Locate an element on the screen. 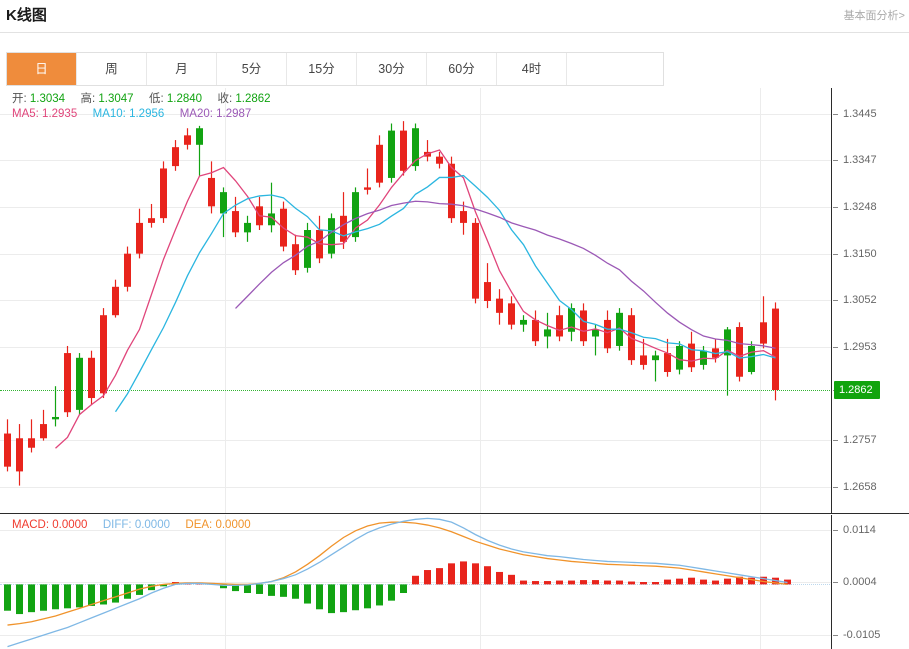 The image size is (909, 649). tab-label: 日 is located at coordinates (41, 69).